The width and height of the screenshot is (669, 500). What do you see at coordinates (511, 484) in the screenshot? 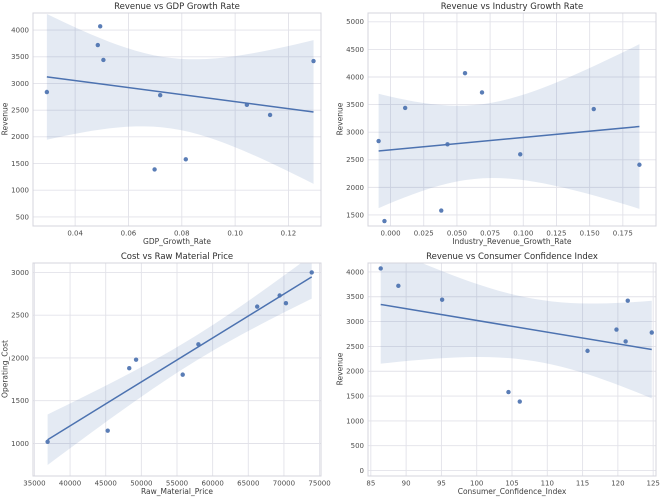
I see `x-tick-label: 105` at bounding box center [511, 484].